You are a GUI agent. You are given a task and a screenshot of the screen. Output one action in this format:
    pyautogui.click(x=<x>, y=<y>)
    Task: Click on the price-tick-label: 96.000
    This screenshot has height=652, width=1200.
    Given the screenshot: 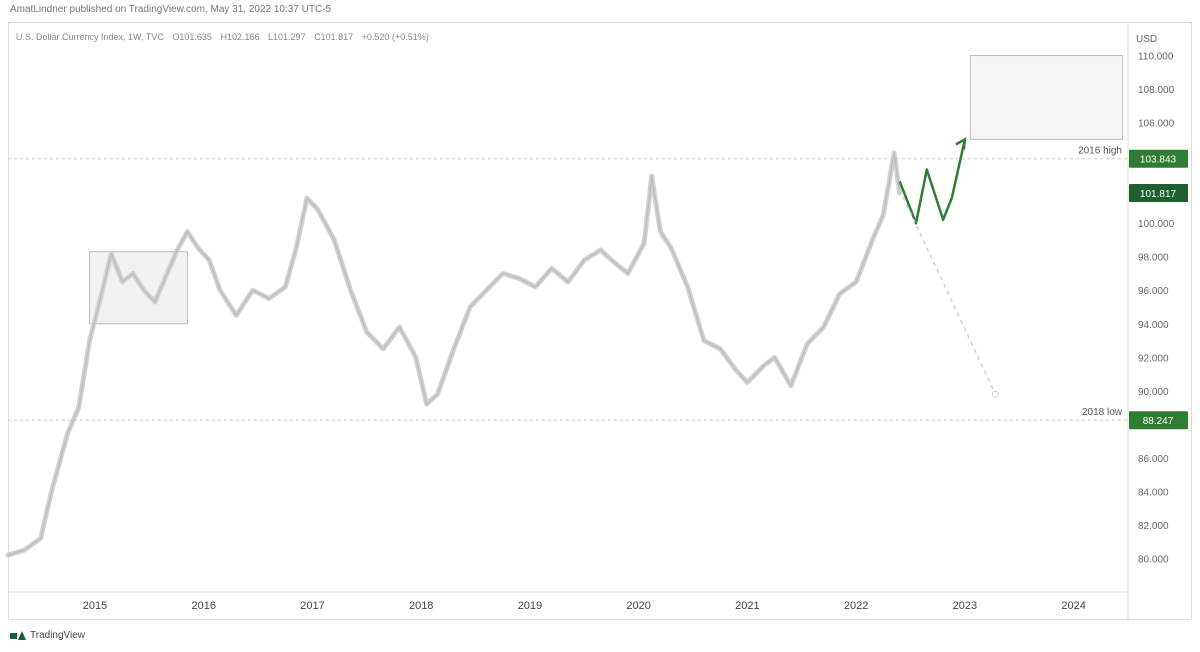 What is the action you would take?
    pyautogui.click(x=1153, y=291)
    